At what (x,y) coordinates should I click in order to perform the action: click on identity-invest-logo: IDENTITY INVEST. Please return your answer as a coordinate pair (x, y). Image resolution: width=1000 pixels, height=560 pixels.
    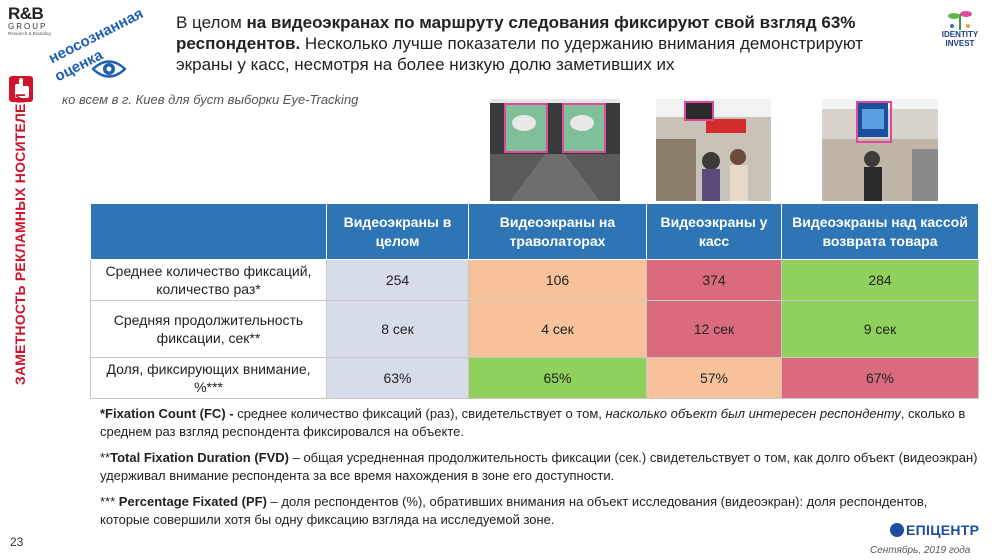
    Looking at the image, I should click on (960, 32).